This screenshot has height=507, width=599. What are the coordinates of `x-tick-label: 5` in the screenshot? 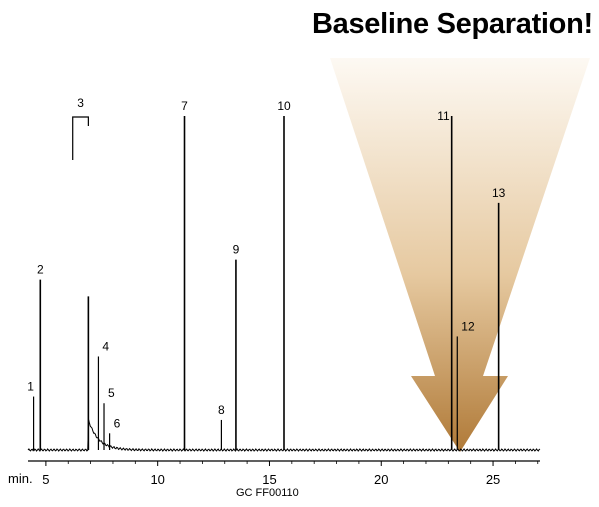 It's located at (45, 479).